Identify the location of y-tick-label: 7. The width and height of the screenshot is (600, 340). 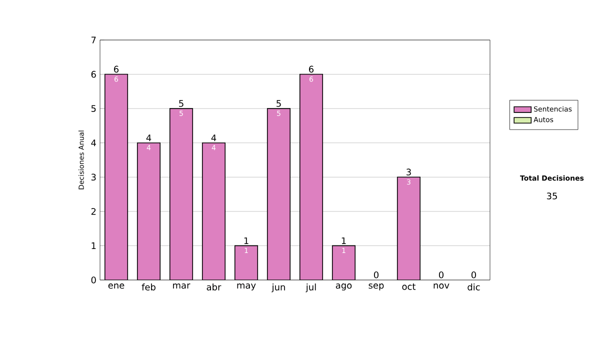
(93, 40).